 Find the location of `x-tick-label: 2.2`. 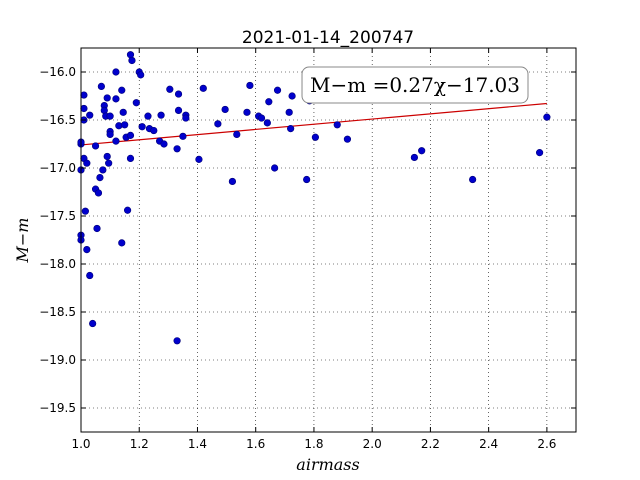

x-tick-label: 2.2 is located at coordinates (430, 444).